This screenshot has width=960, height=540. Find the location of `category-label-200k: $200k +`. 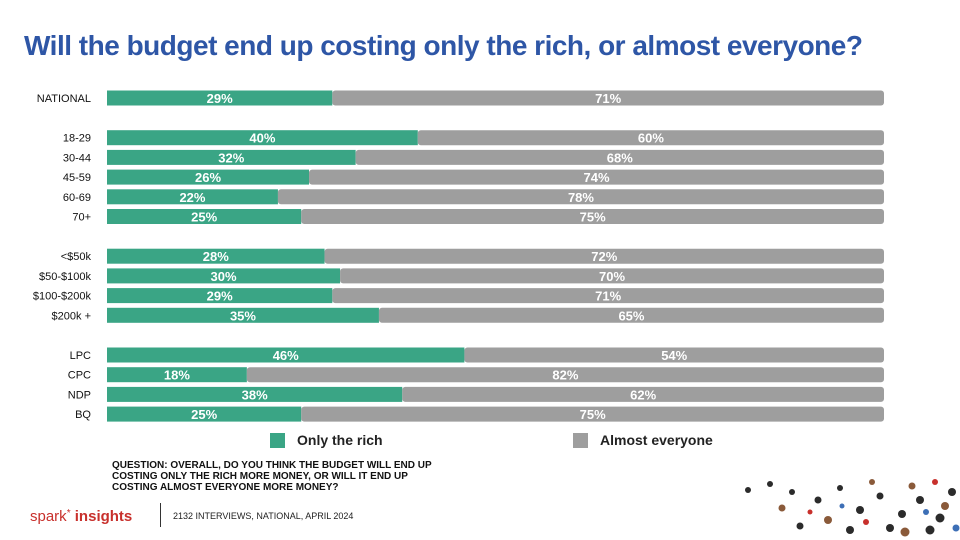

category-label-200k: $200k + is located at coordinates (71, 316).